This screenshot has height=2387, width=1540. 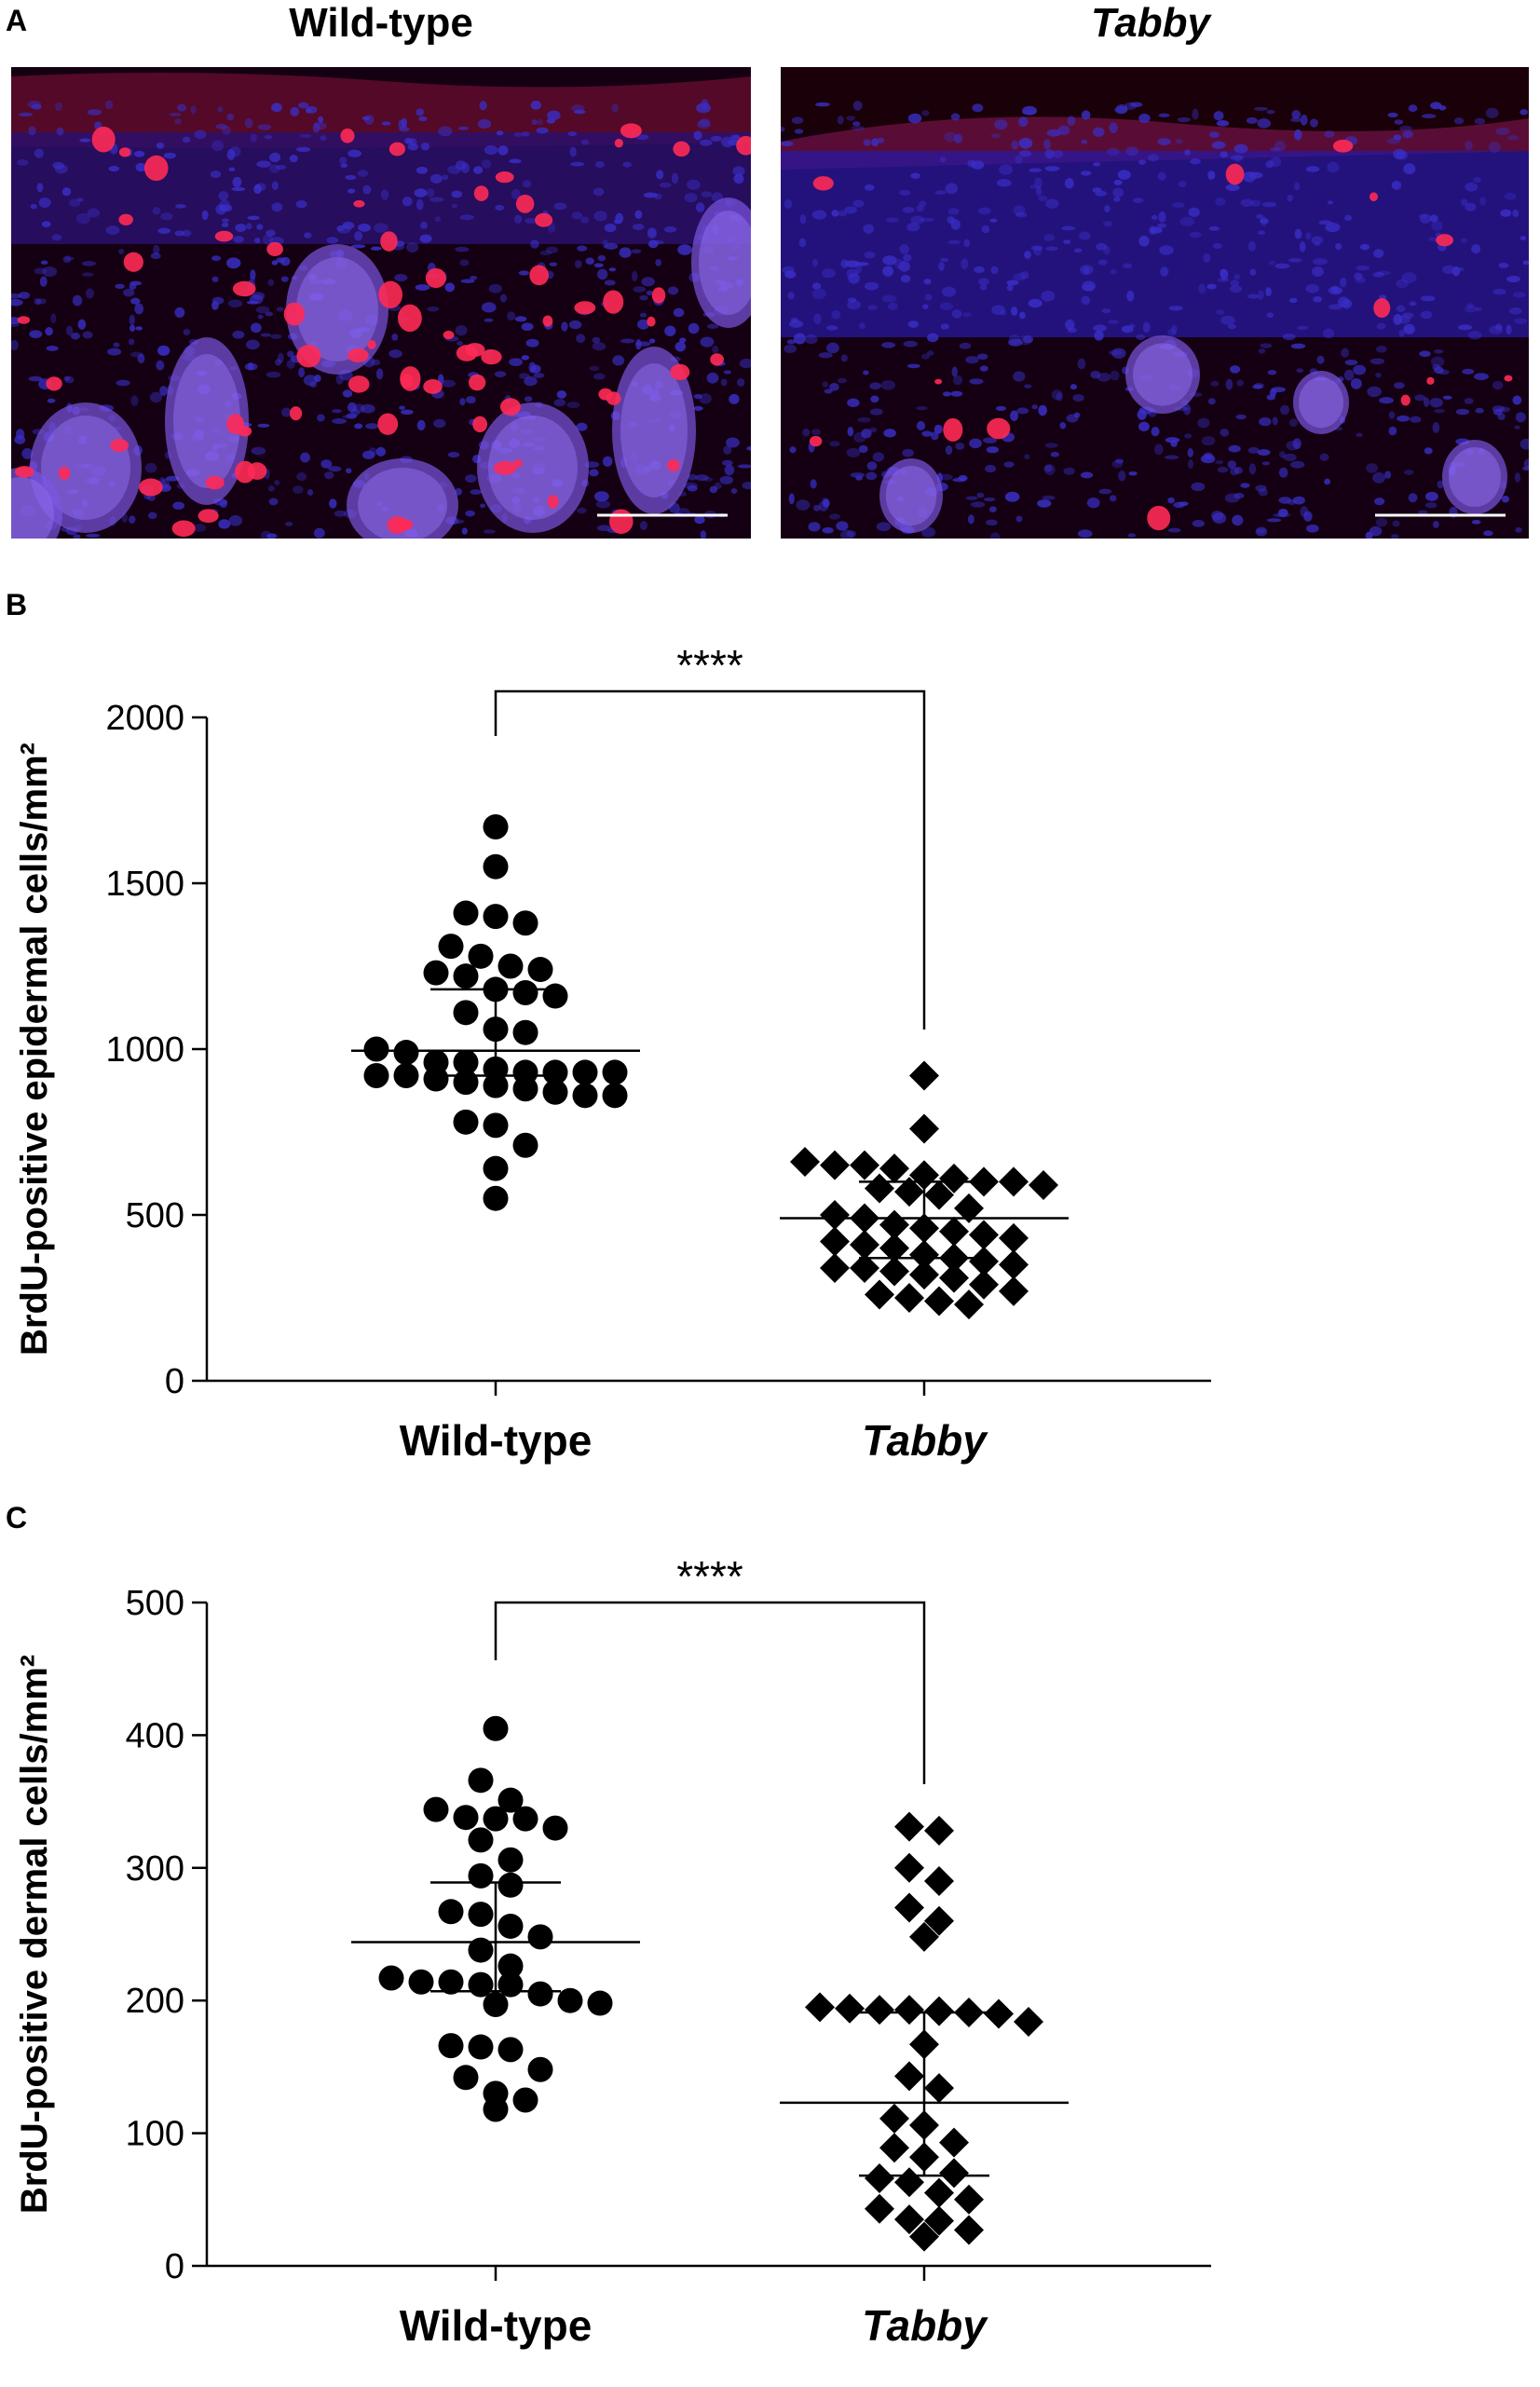 What do you see at coordinates (155, 1869) in the screenshot?
I see `y-tick-label: 300` at bounding box center [155, 1869].